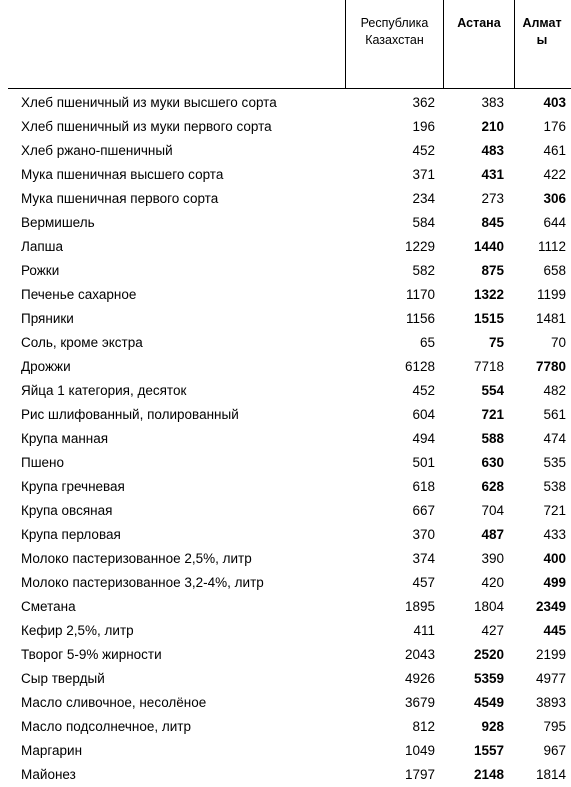 The height and width of the screenshot is (787, 571). Describe the element at coordinates (423, 270) in the screenshot. I see `cell-value: 582` at that location.